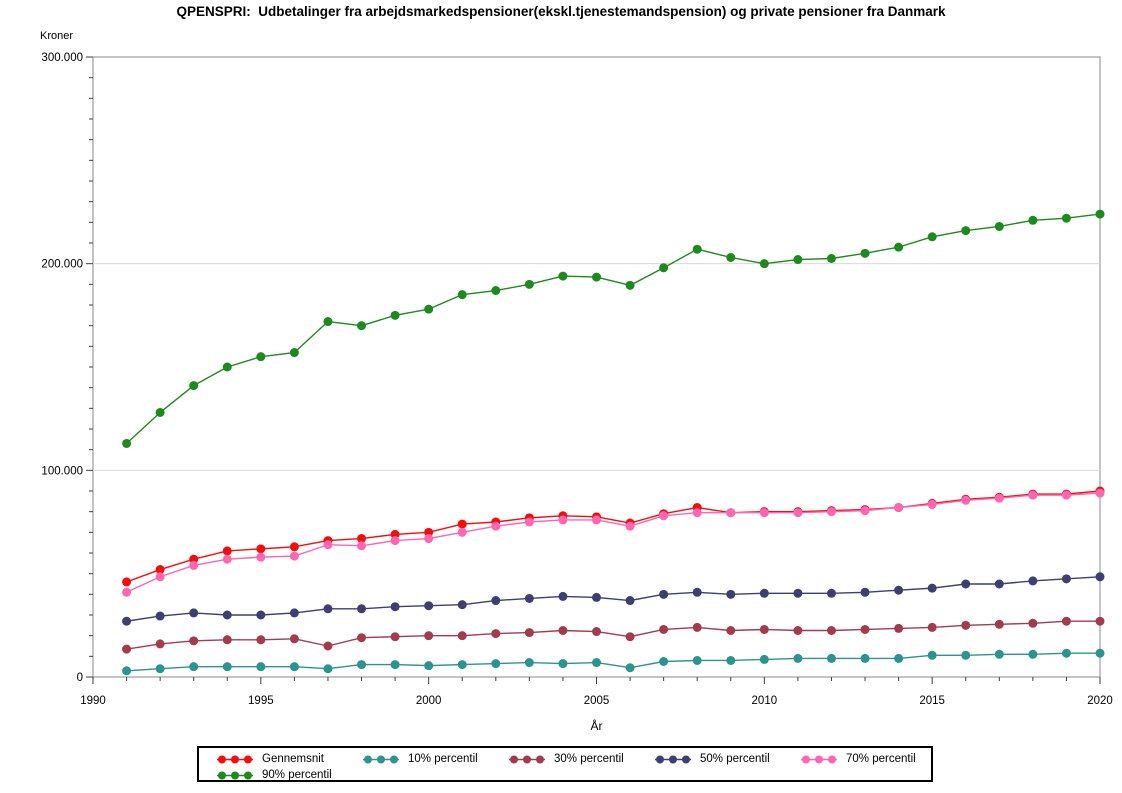 This screenshot has height=793, width=1122. Describe the element at coordinates (529, 284) in the screenshot. I see `data-point-90-percentil-2003` at that location.